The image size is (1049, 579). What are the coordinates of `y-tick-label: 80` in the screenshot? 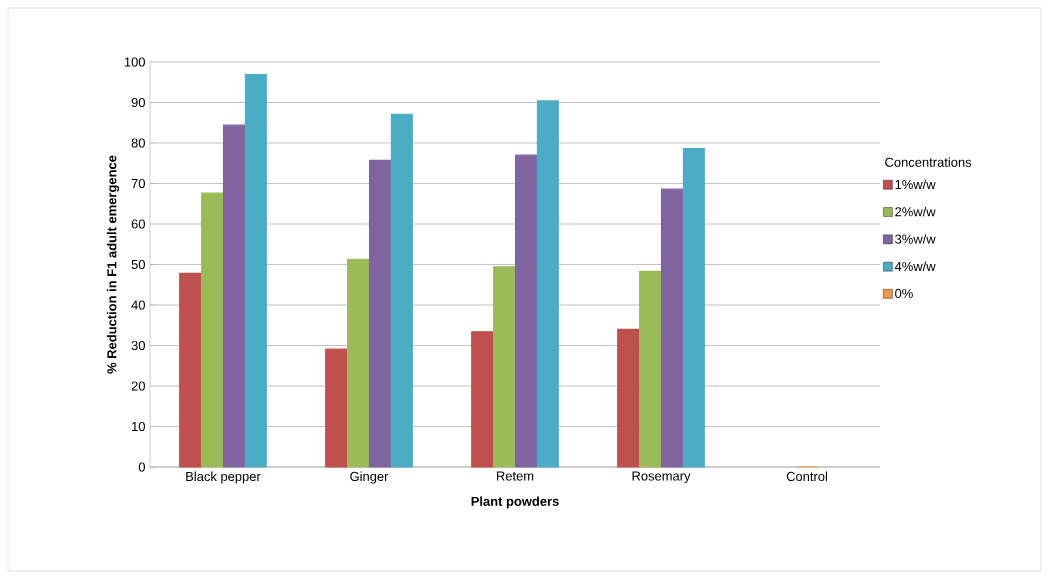 It's located at (138, 143).